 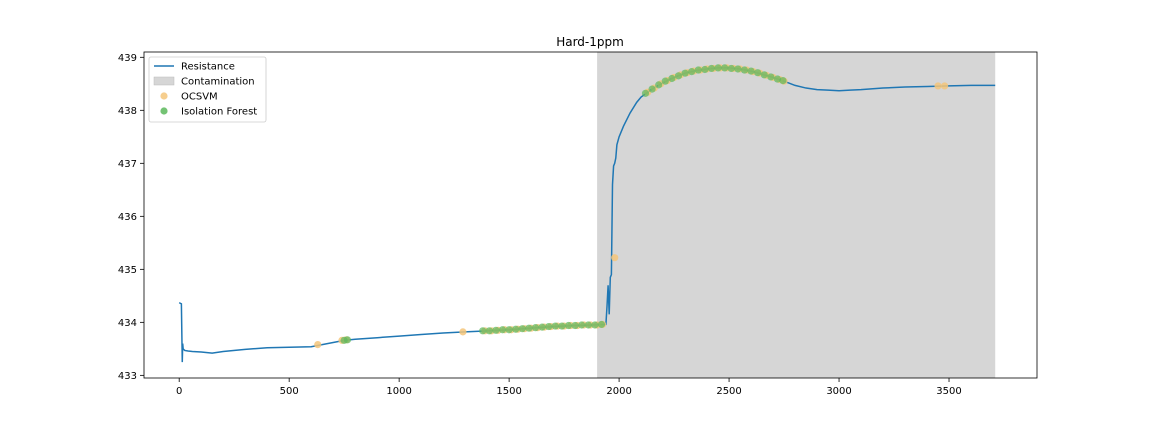 What do you see at coordinates (948, 391) in the screenshot?
I see `x-tick-label: 3500` at bounding box center [948, 391].